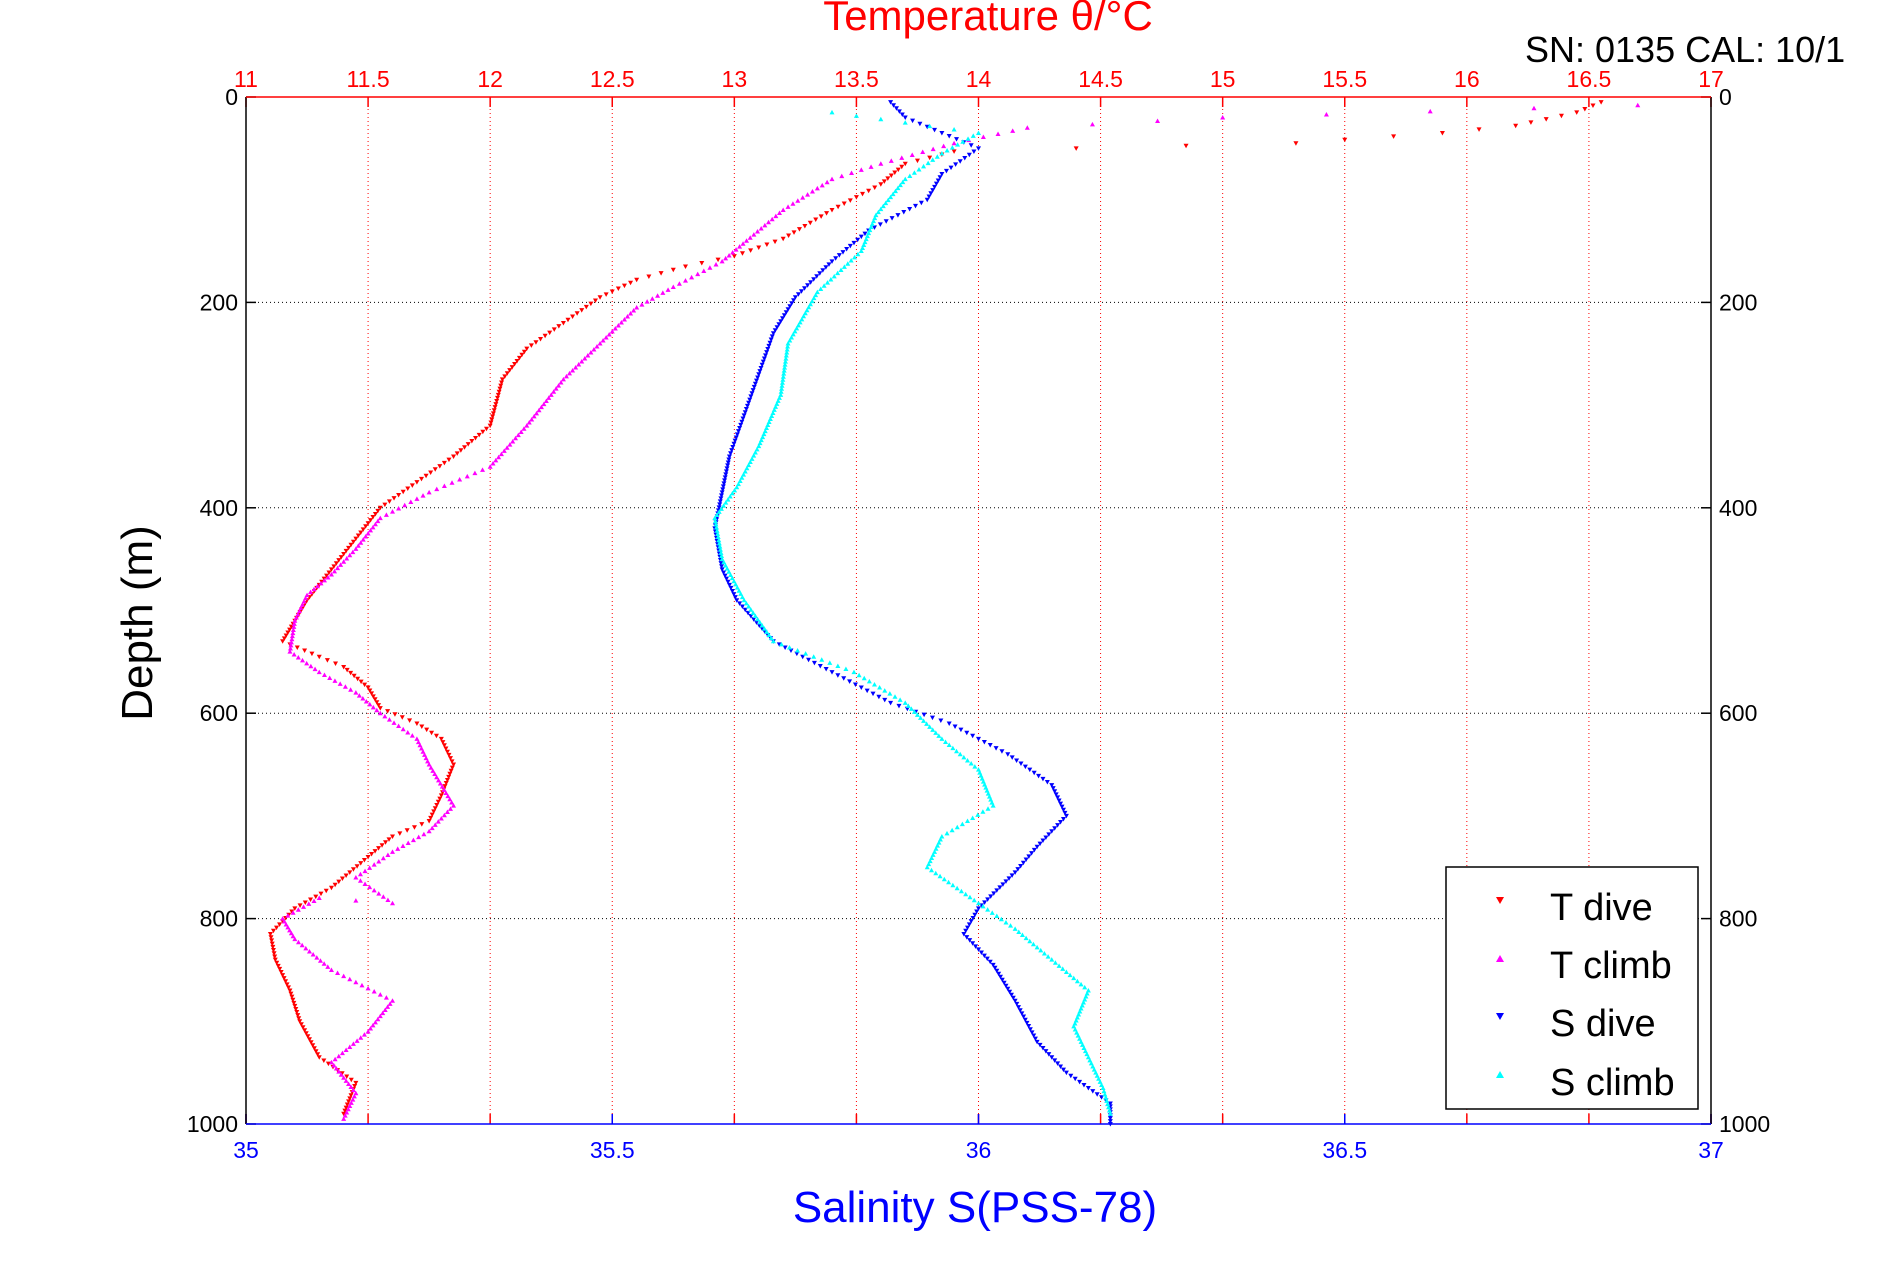  What do you see at coordinates (219, 302) in the screenshot?
I see `depth-tick-label-left: 200` at bounding box center [219, 302].